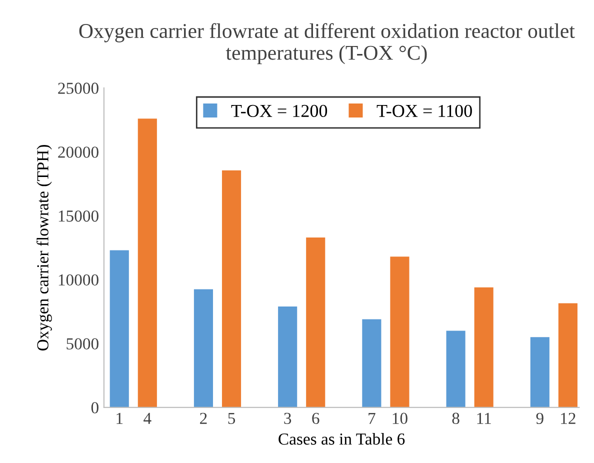 The height and width of the screenshot is (463, 594). I want to click on x-tick-label: 1, so click(119, 418).